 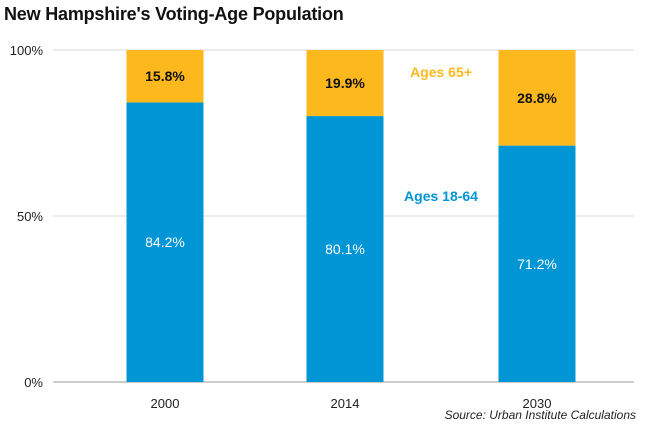 I want to click on y-tick-label: 100%, so click(x=27, y=50).